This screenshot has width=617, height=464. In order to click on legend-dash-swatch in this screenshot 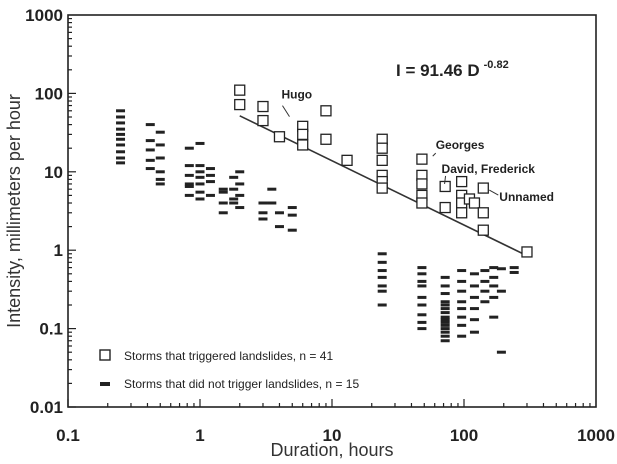, I will do `click(105, 384)`.